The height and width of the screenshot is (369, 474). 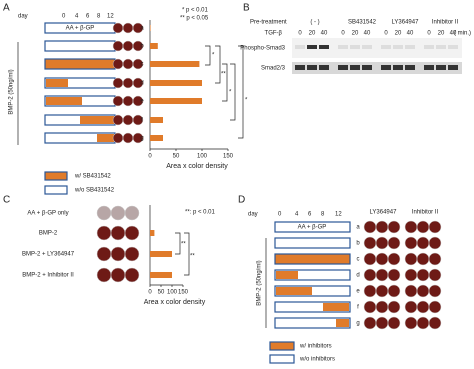 I want to click on column-header: LY364947, so click(x=384, y=213).